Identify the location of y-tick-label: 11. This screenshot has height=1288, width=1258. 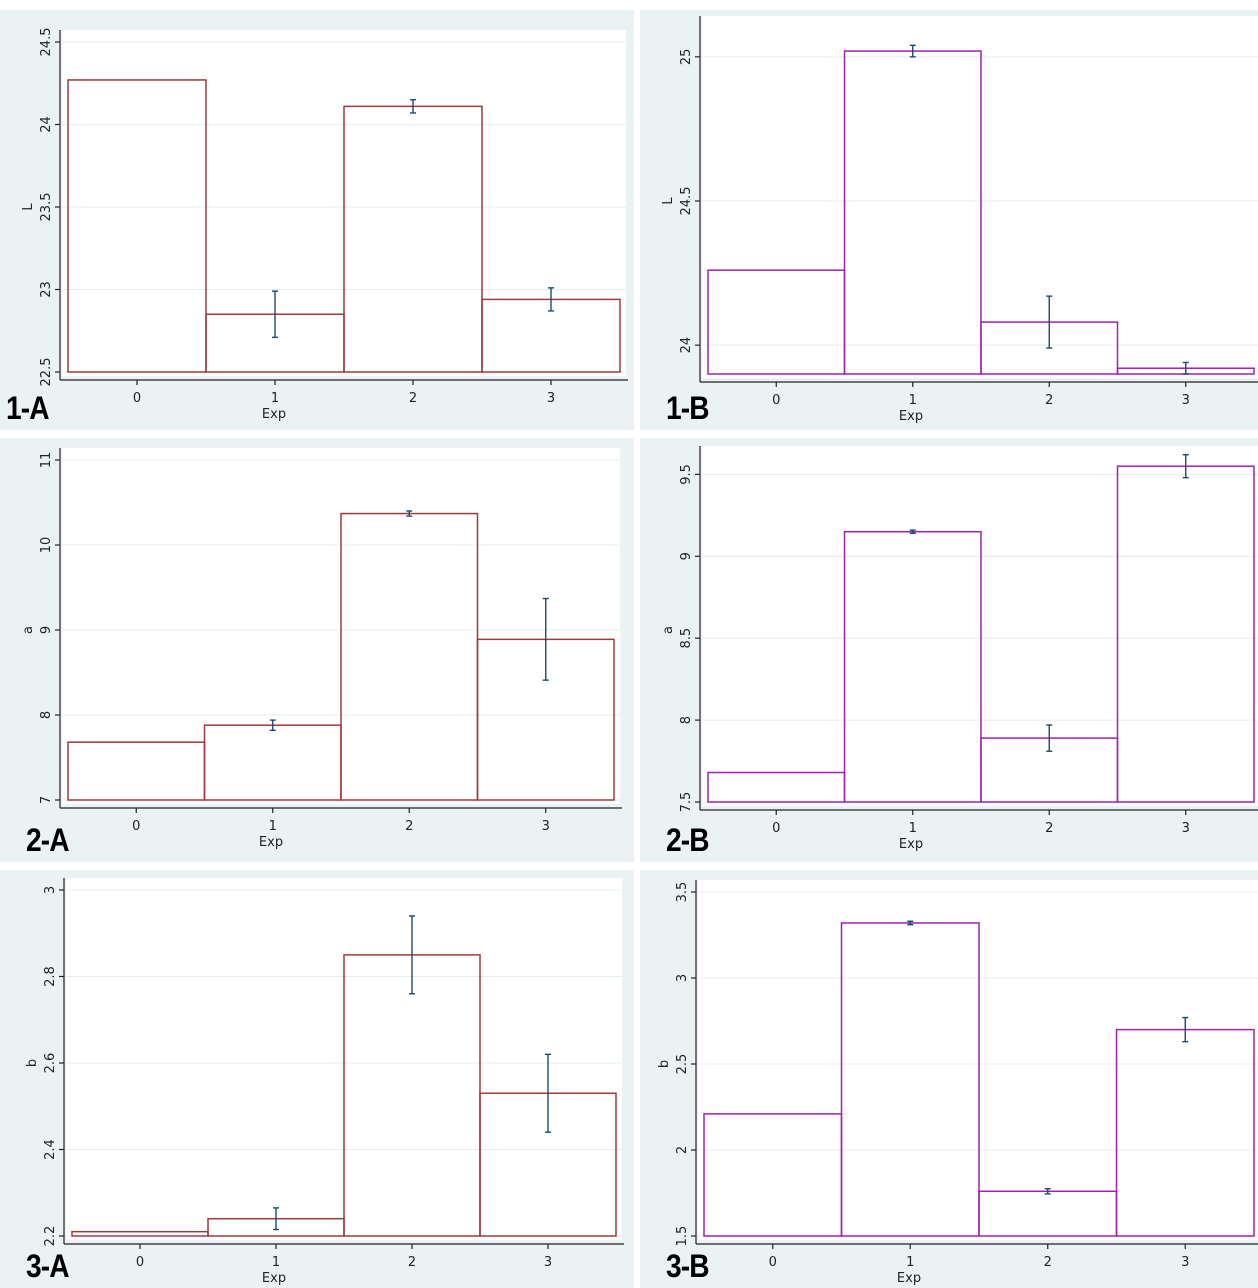
(46, 460).